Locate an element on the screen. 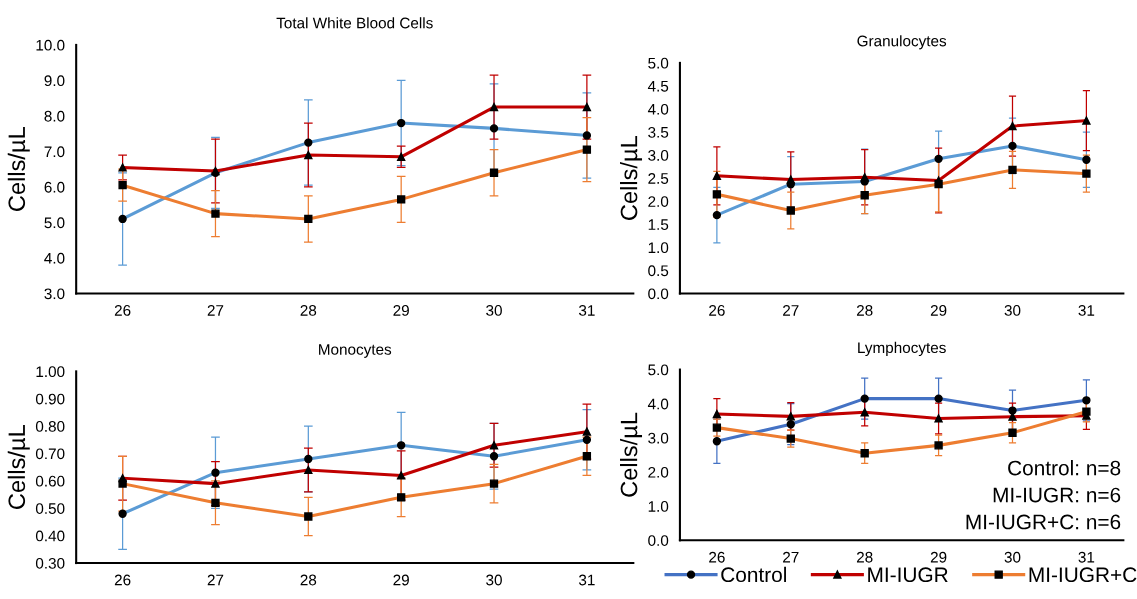  y-tick-label: 0.40 is located at coordinates (50, 536).